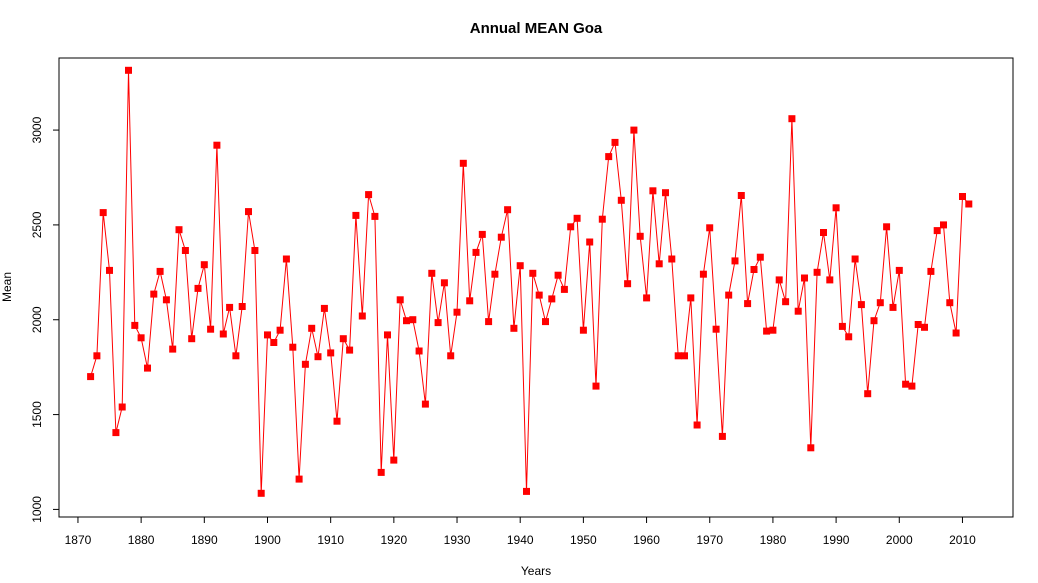 This screenshot has width=1038, height=583. I want to click on x-tick-label: 1920, so click(393, 540).